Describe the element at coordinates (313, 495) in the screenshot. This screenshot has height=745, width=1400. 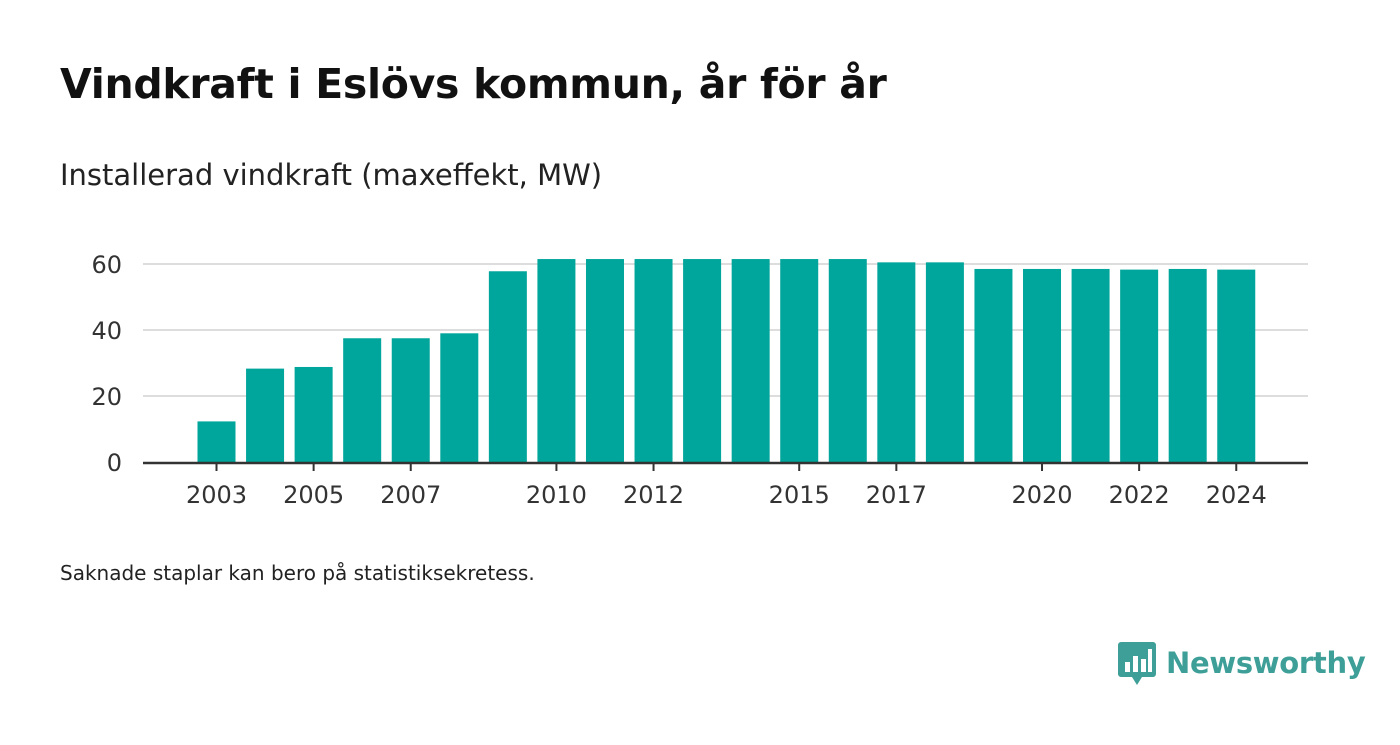
I see `x-tick-label: 2005` at that location.